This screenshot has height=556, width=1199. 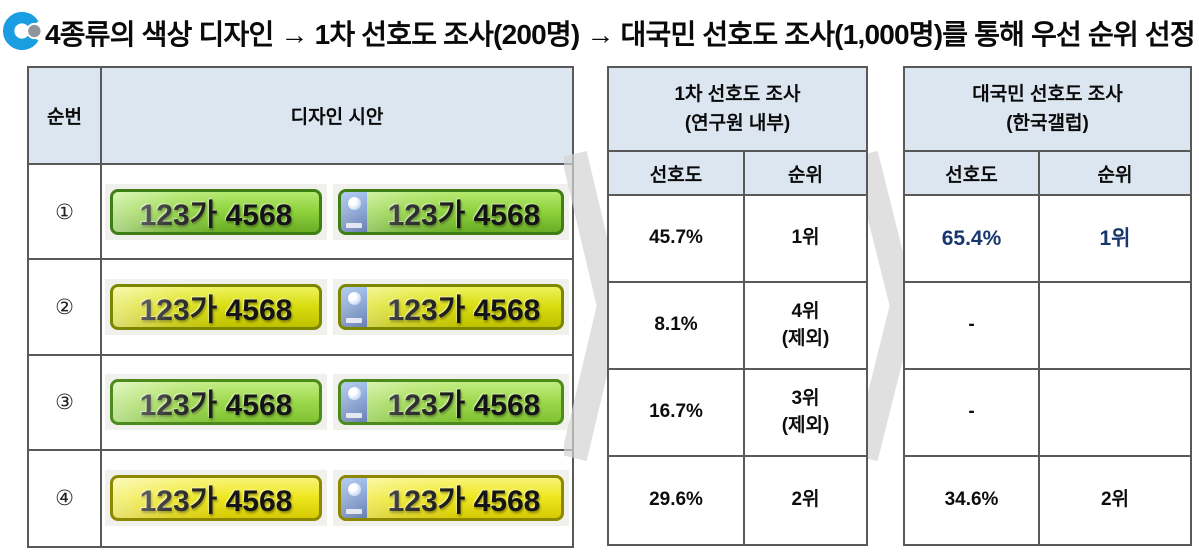 What do you see at coordinates (677, 326) in the screenshot?
I see `survey1-pref: 8.1%` at bounding box center [677, 326].